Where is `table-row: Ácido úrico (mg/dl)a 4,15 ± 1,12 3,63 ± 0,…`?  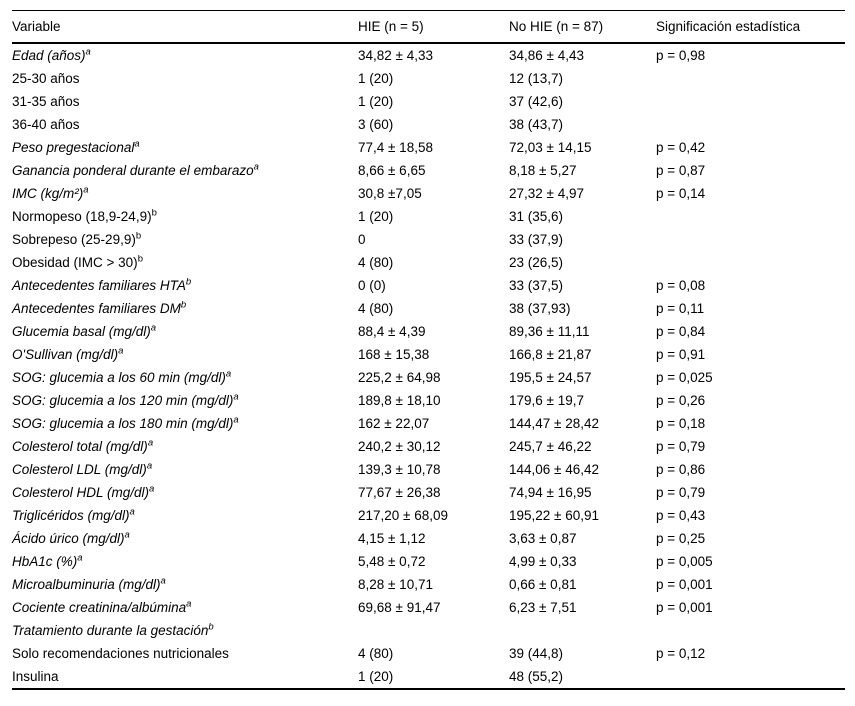
table-row: Ácido úrico (mg/dl)a 4,15 ± 1,12 3,63 ± 0,… is located at coordinates (428, 538).